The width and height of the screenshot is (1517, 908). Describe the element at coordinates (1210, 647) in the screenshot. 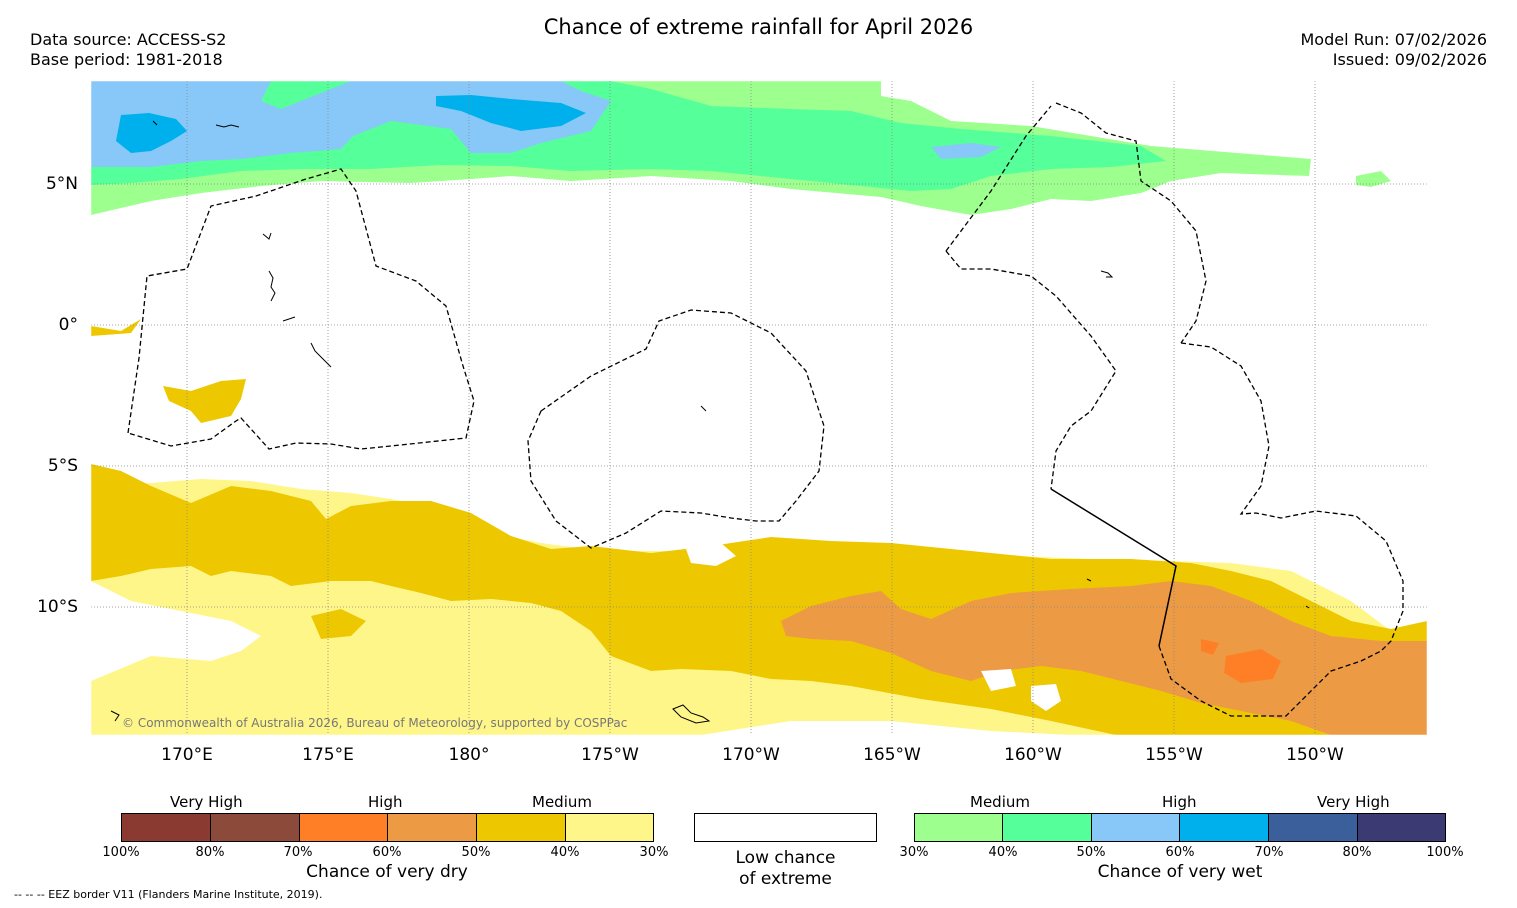

I see `dry-region-60-70-small` at that location.